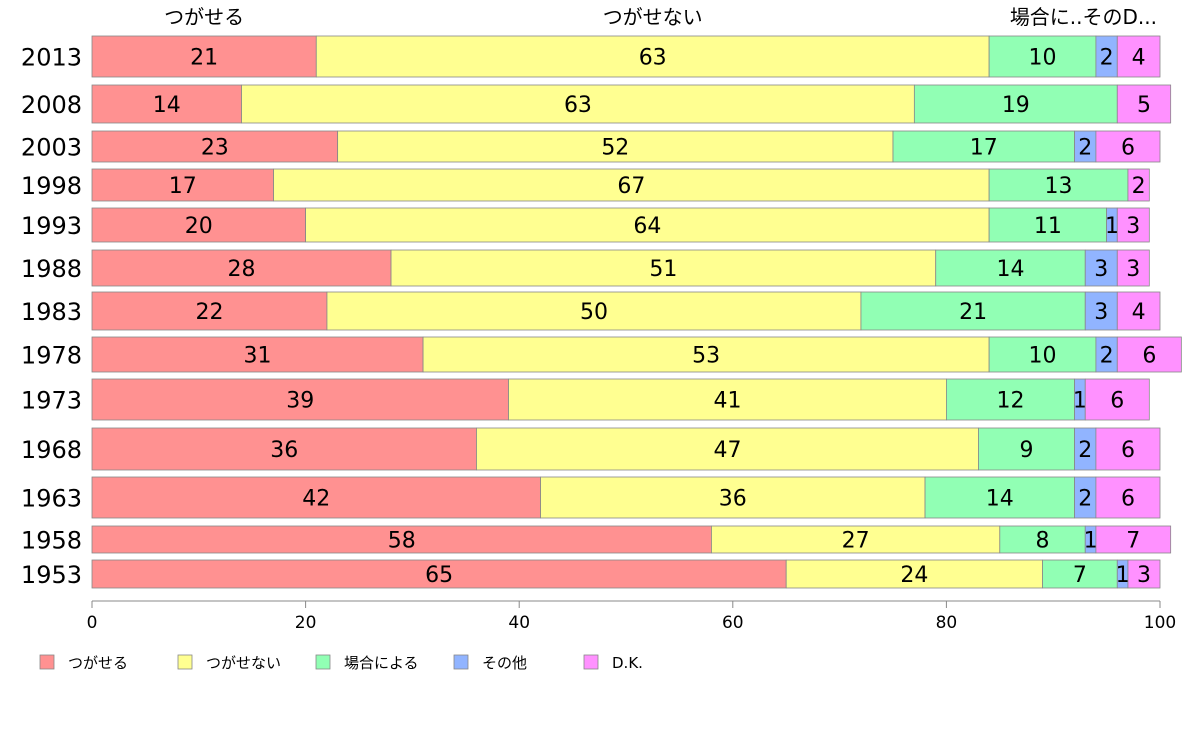 This screenshot has height=736, width=1188. I want to click on y-tick-label: 1988, so click(51, 269).